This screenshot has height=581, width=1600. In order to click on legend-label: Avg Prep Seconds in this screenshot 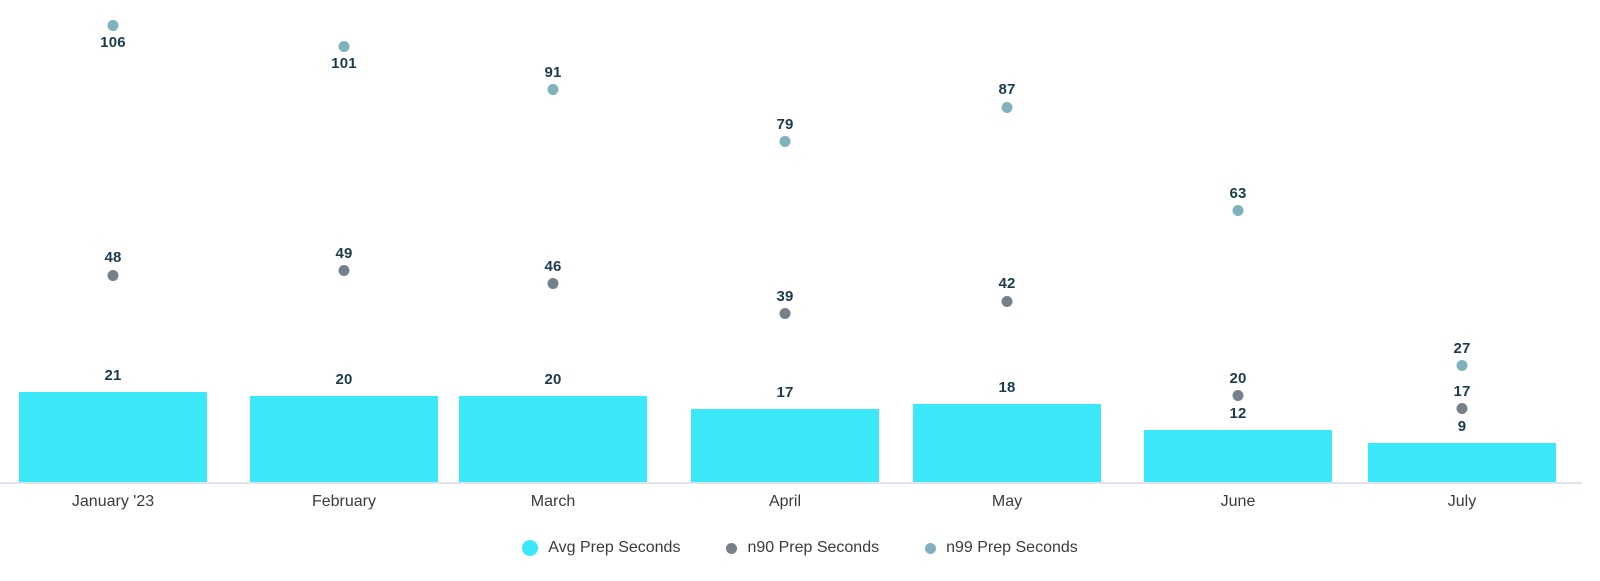, I will do `click(614, 547)`.